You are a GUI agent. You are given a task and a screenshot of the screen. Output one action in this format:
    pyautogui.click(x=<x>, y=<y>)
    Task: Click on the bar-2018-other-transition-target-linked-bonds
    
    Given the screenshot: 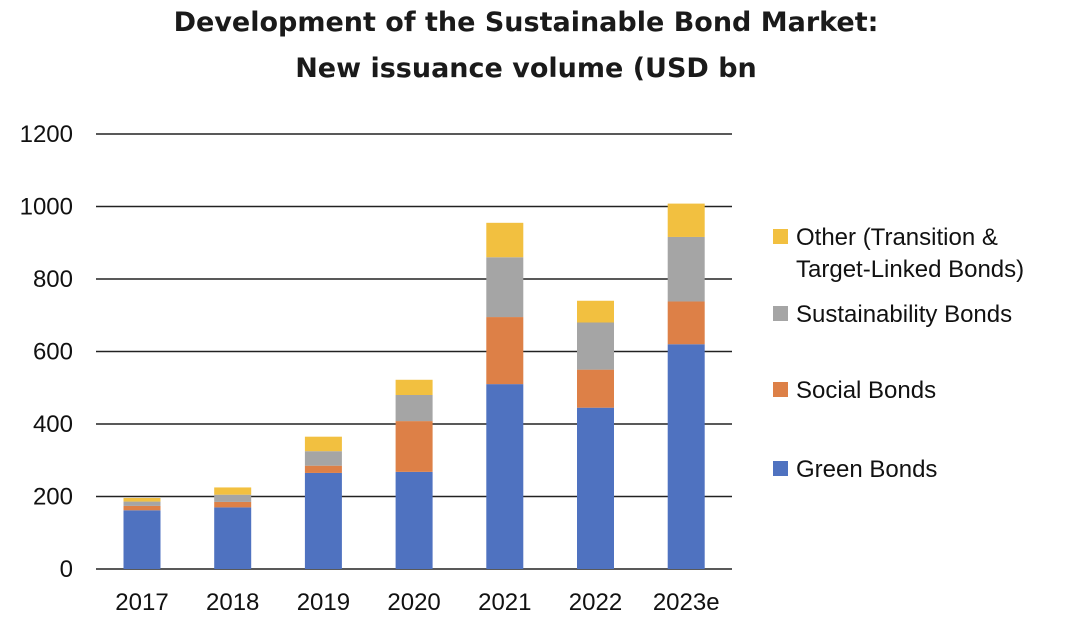 What is the action you would take?
    pyautogui.click(x=233, y=491)
    